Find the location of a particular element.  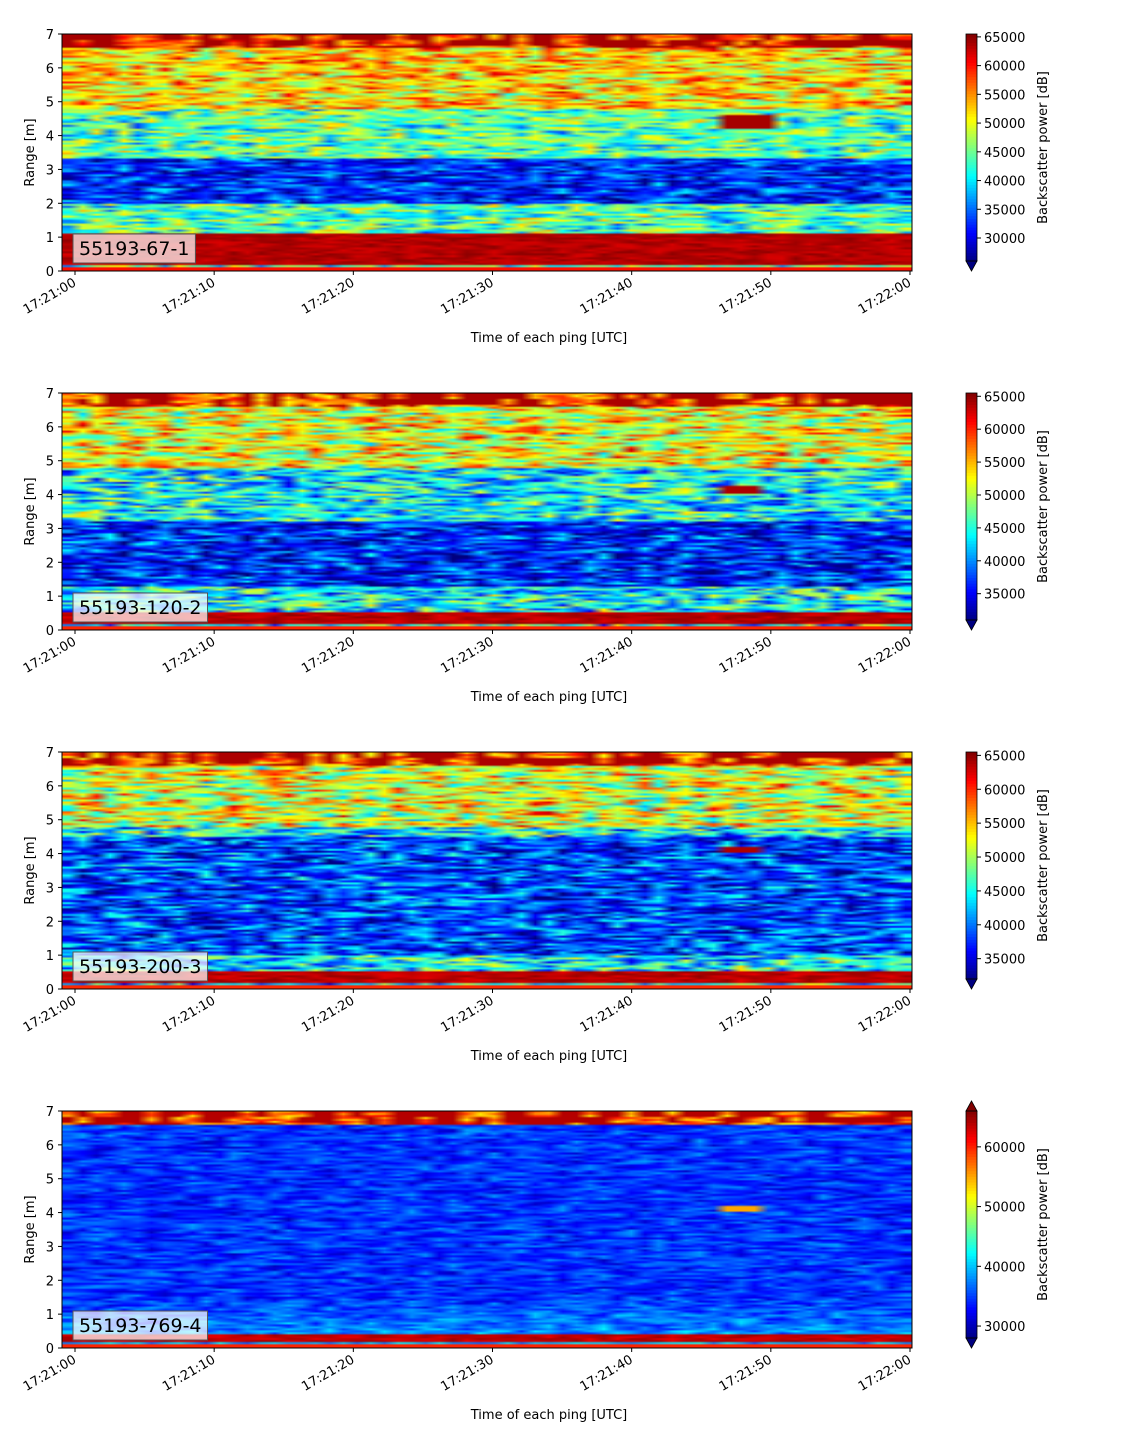

colorbar-frame is located at coordinates (971, 1224).